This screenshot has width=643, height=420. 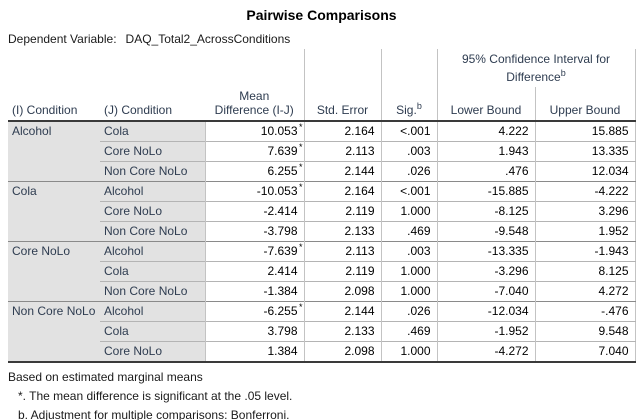 I want to click on lower-bound-cell: -12.034, so click(x=485, y=311).